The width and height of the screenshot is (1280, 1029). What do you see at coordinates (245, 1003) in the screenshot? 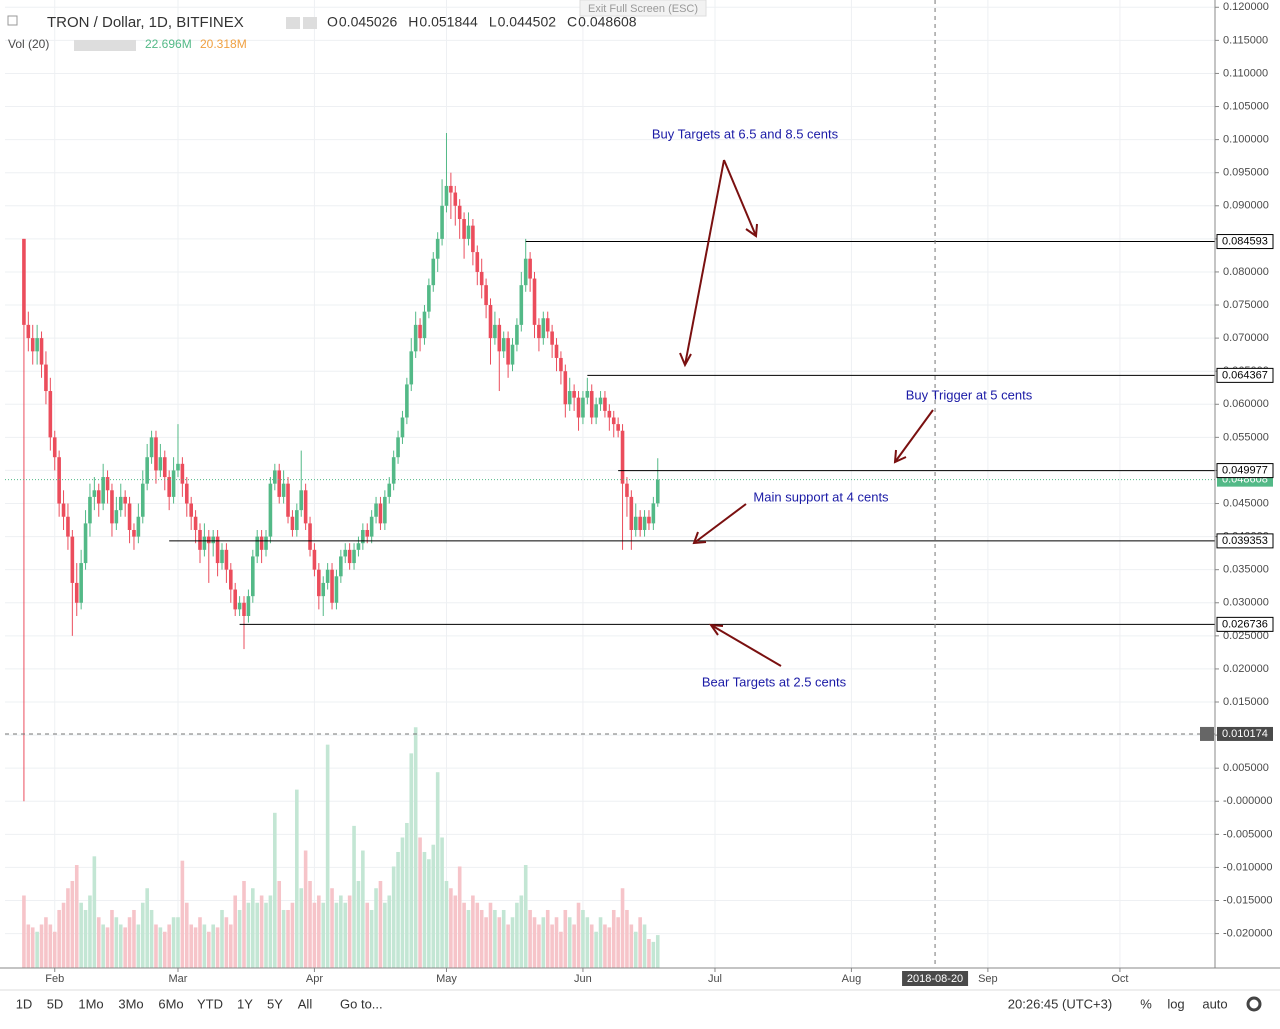
I see `range-button: 1Y` at bounding box center [245, 1003].